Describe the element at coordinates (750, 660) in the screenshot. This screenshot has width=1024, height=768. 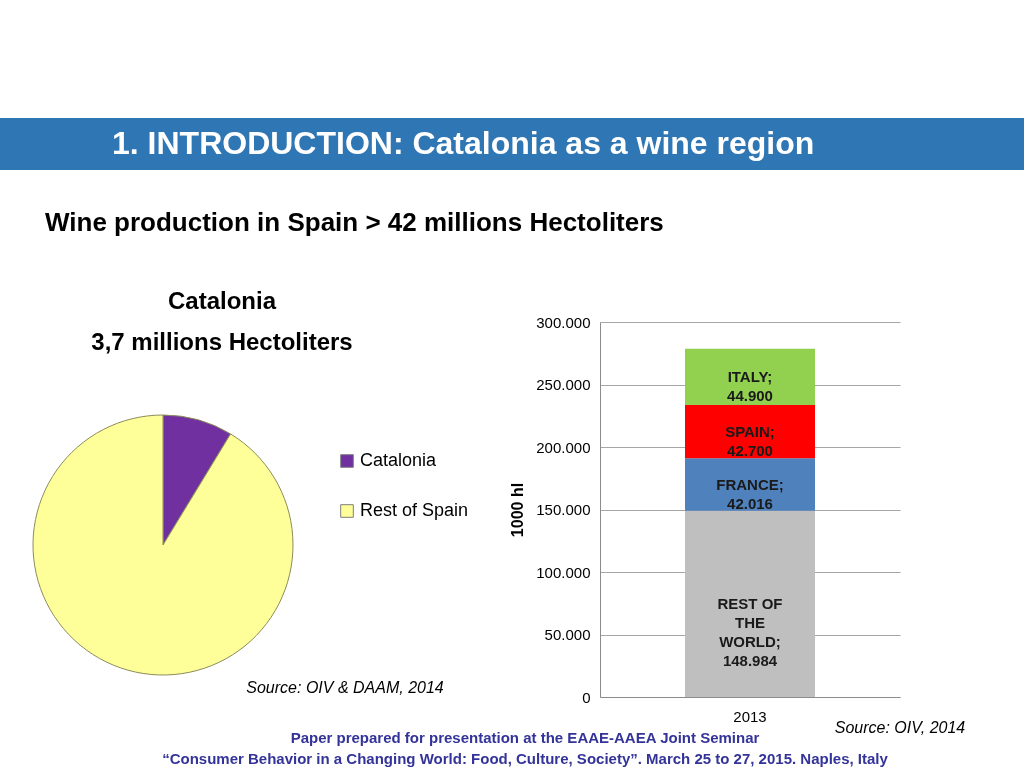
I see `data-label: 148.984` at that location.